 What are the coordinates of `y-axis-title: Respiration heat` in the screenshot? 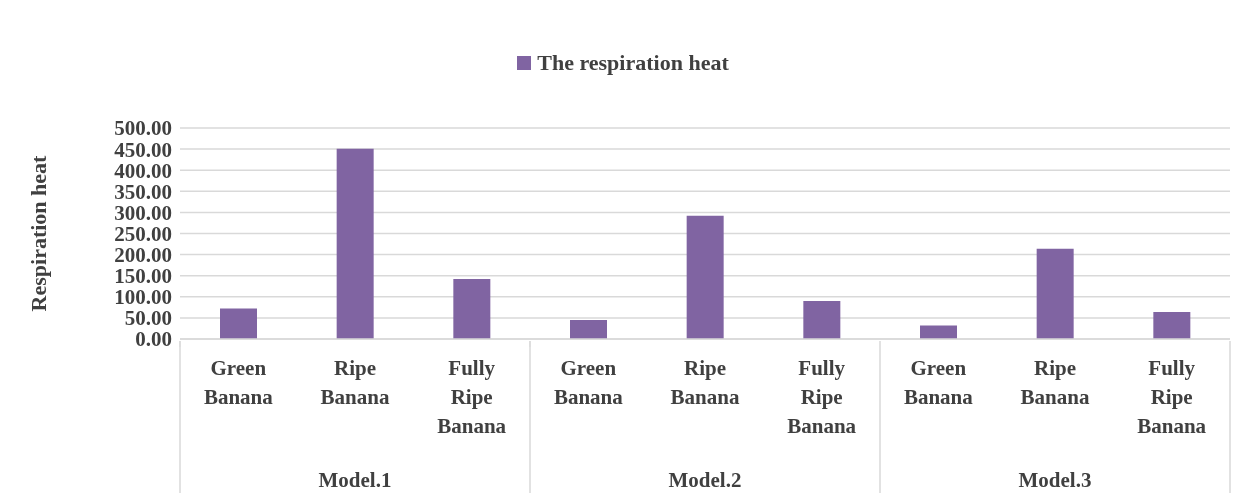 It's located at (38, 233).